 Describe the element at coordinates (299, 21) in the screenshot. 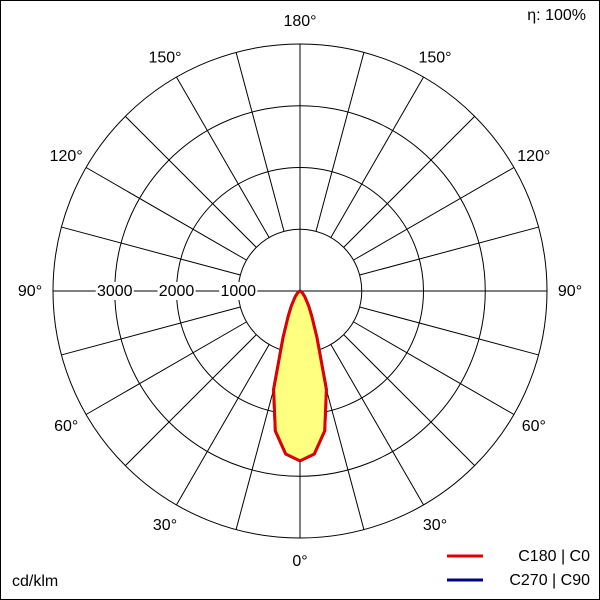

I see `theta-tick-label: 180°` at that location.